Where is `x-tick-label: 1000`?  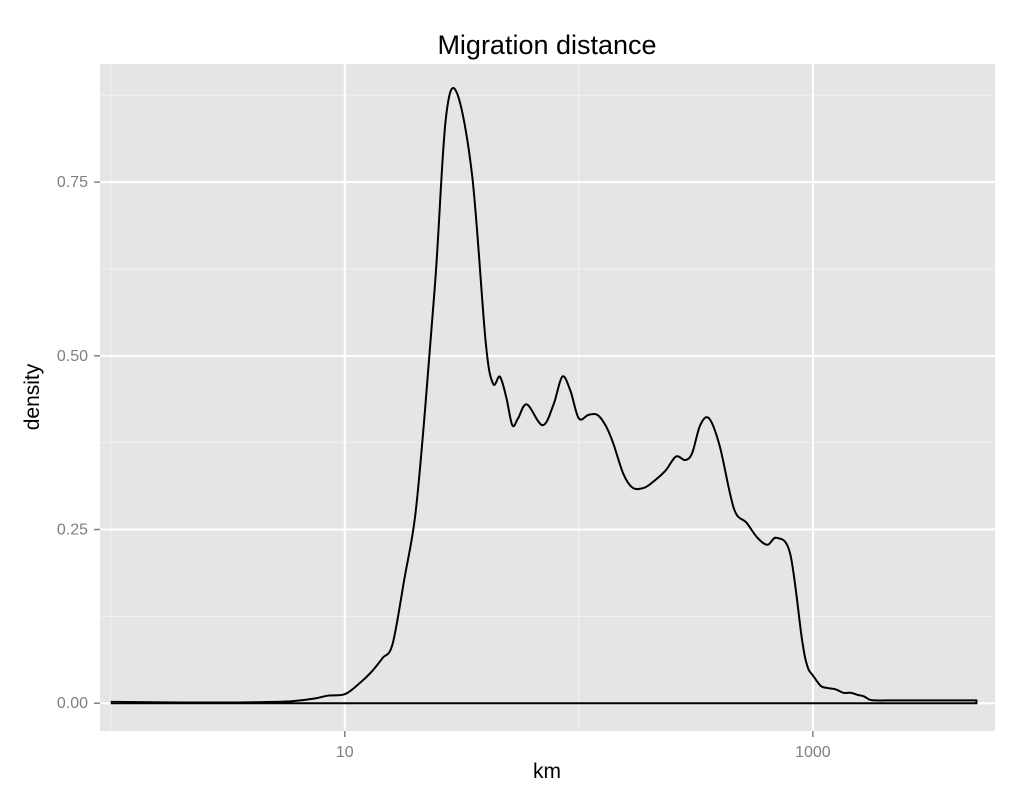 x-tick-label: 1000 is located at coordinates (813, 752).